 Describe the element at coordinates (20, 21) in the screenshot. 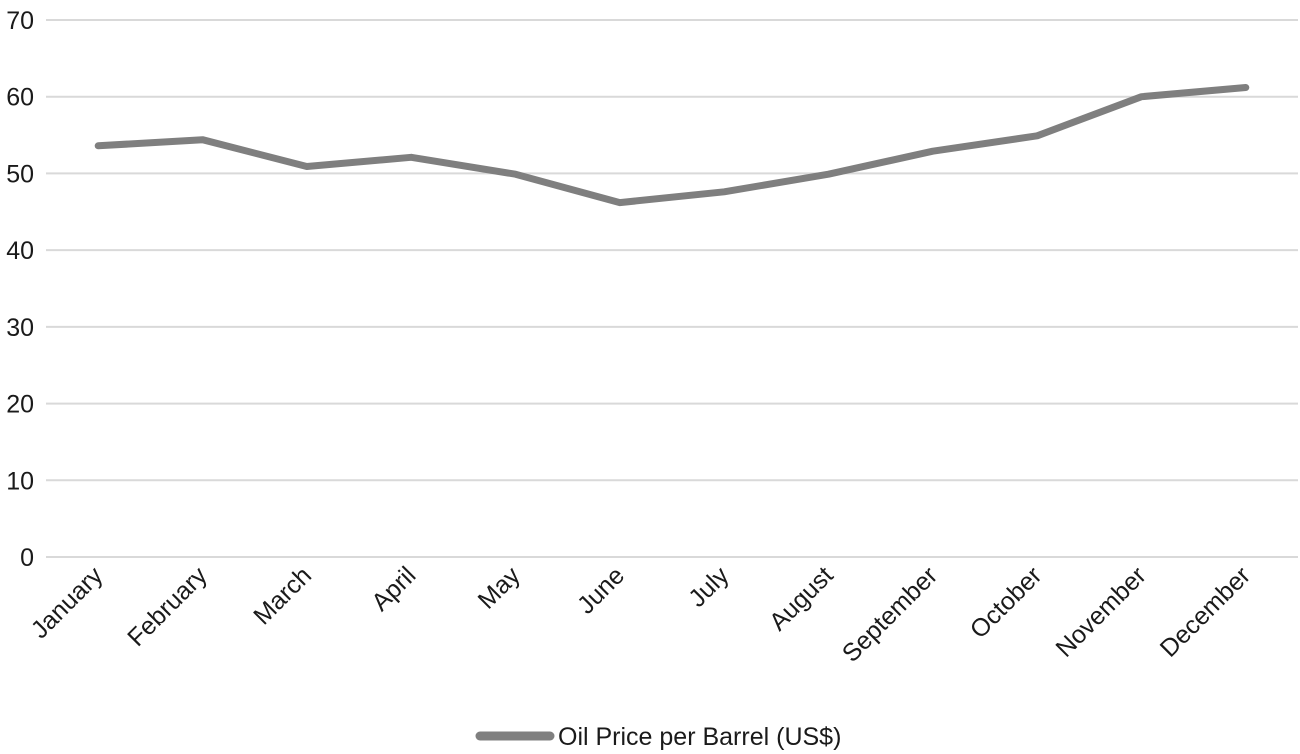

I see `y-tick-label: 70` at that location.